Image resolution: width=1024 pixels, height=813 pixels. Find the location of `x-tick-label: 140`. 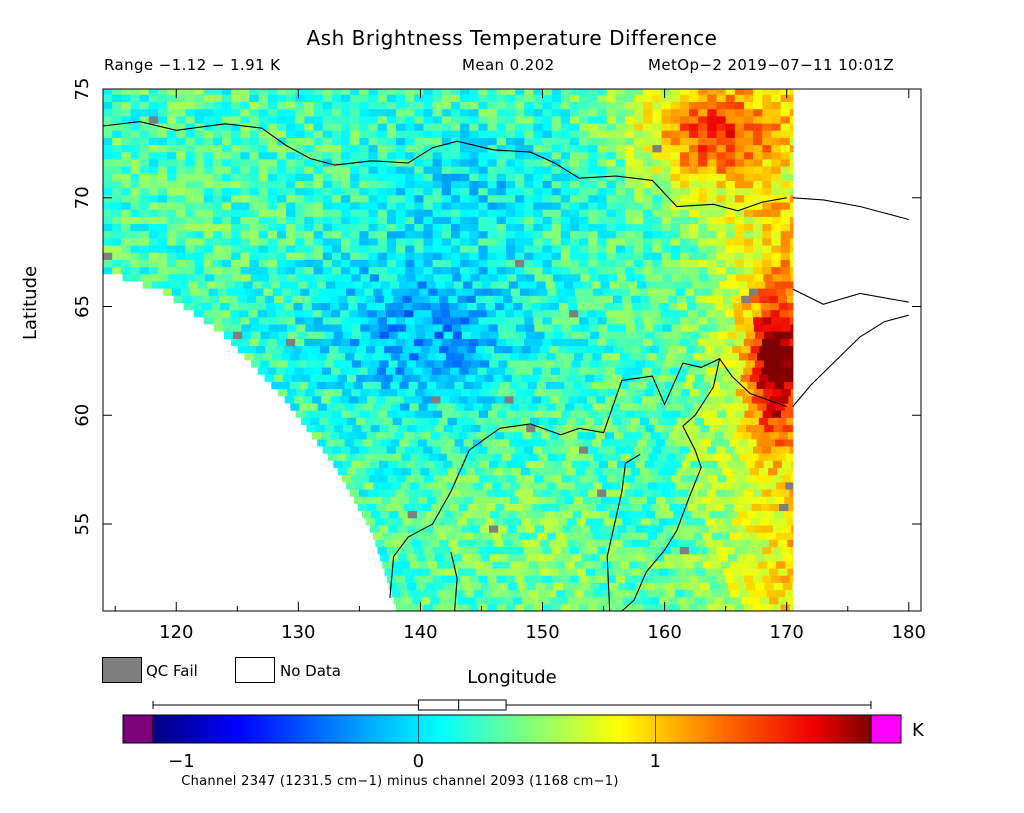

x-tick-label: 140 is located at coordinates (420, 632).